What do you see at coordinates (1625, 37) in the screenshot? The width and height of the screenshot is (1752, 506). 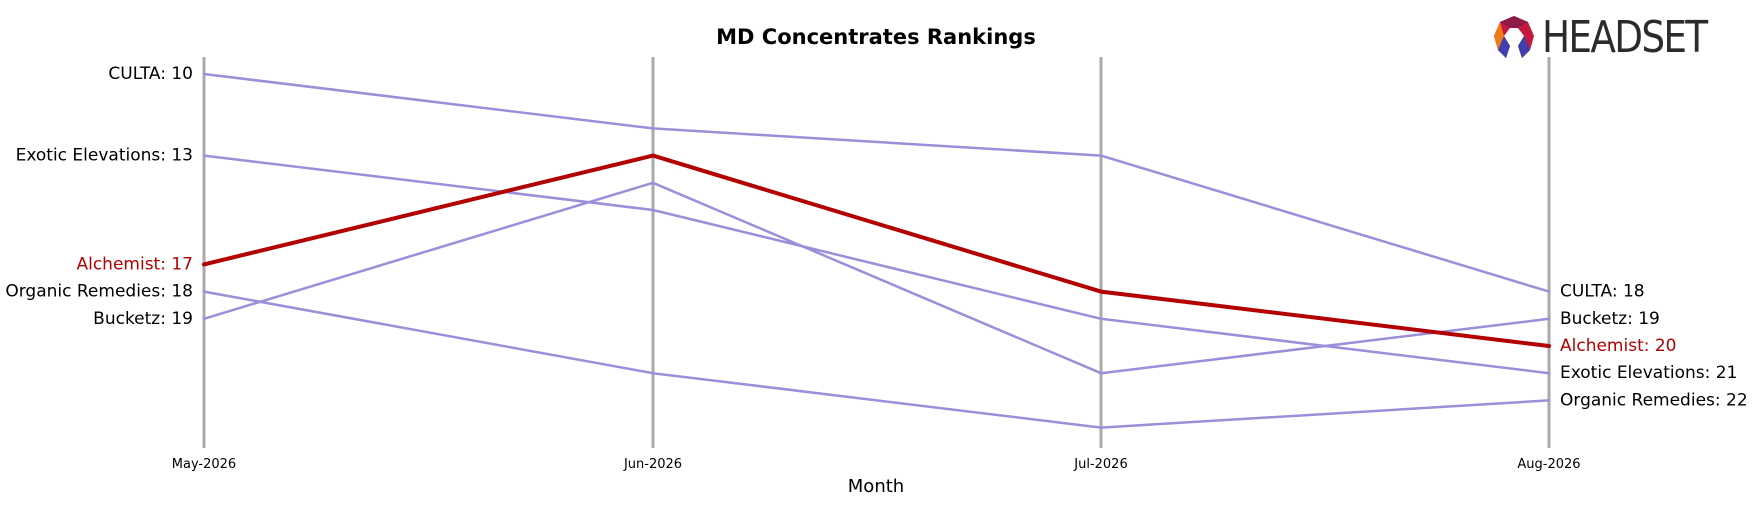 I see `headset-logo-text: HEADSET` at bounding box center [1625, 37].